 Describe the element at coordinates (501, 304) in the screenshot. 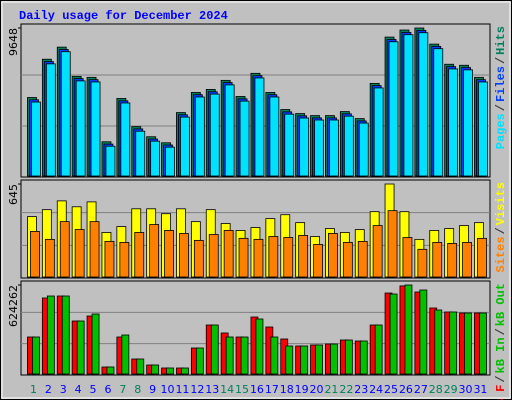

I see `legend-entry: kB Out` at that location.